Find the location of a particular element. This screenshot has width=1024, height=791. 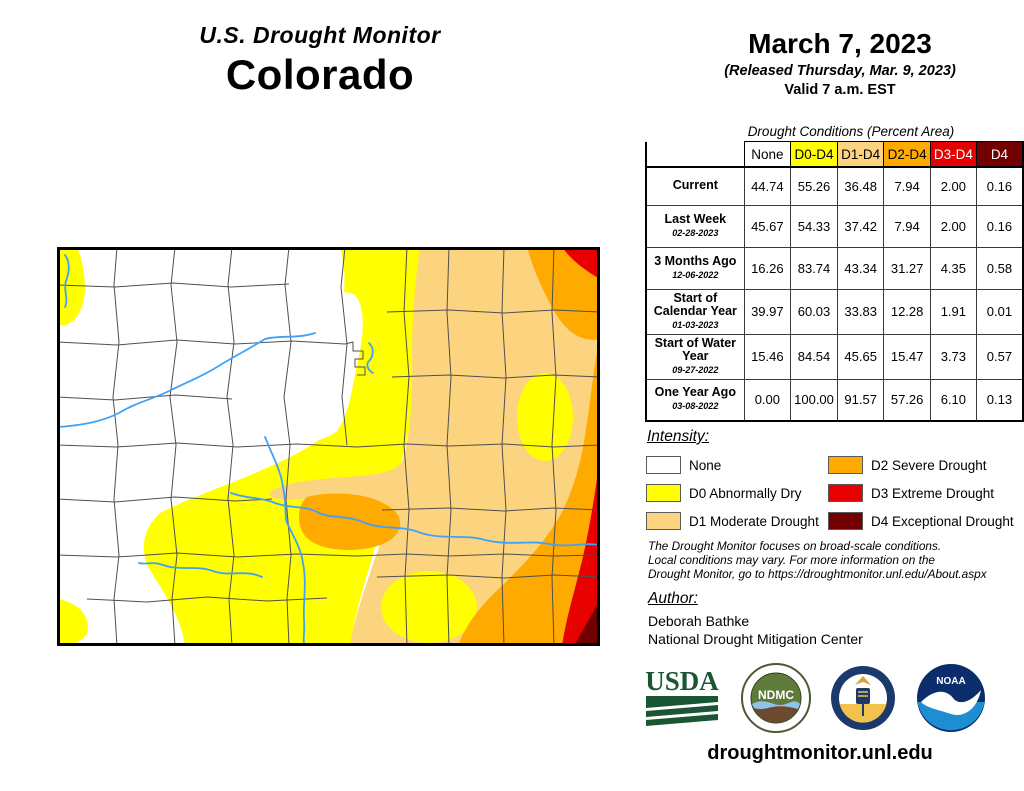

cell-value: 0.01 is located at coordinates (999, 311).